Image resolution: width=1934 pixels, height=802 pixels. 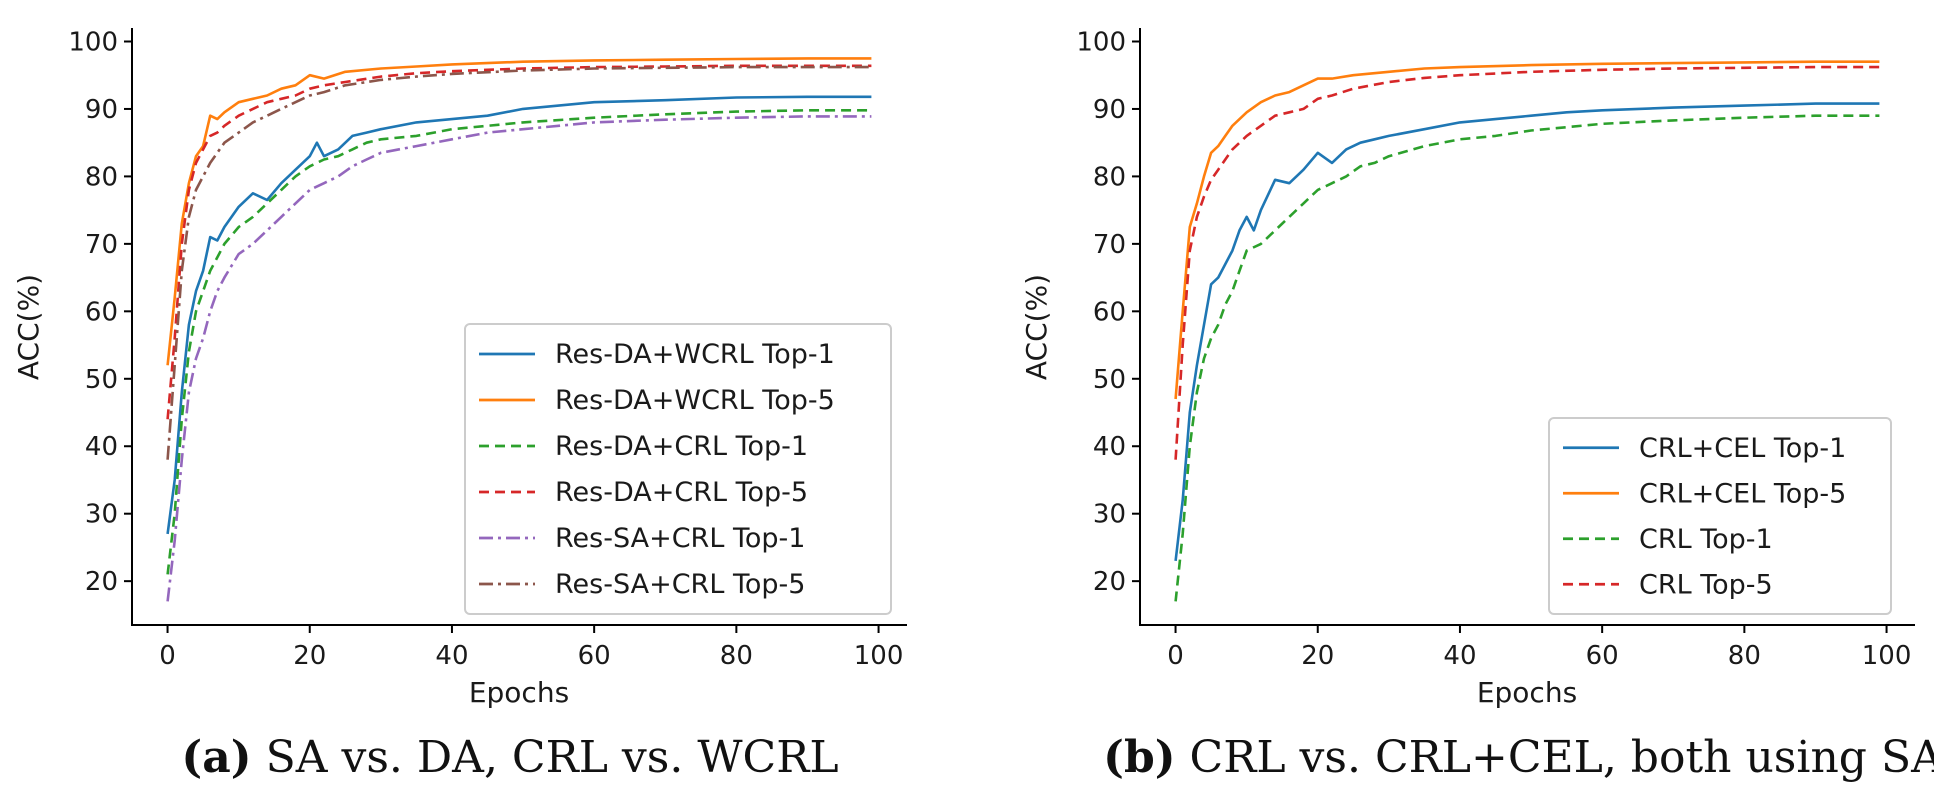 What do you see at coordinates (101, 582) in the screenshot?
I see `ytick-label-a-20: 20` at bounding box center [101, 582].